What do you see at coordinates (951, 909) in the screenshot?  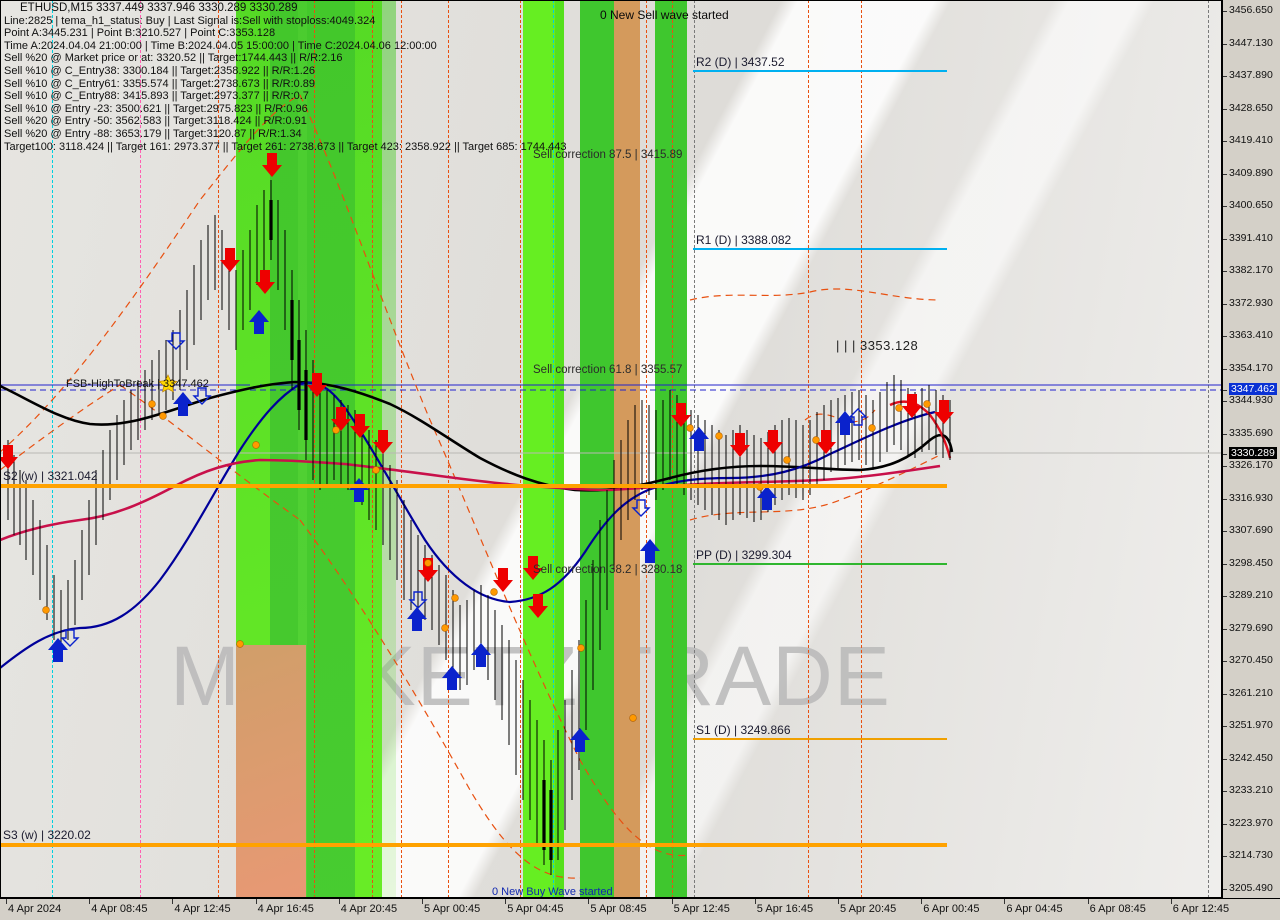 I see `time-tick-label: 6 Apr 00:45` at bounding box center [951, 909].